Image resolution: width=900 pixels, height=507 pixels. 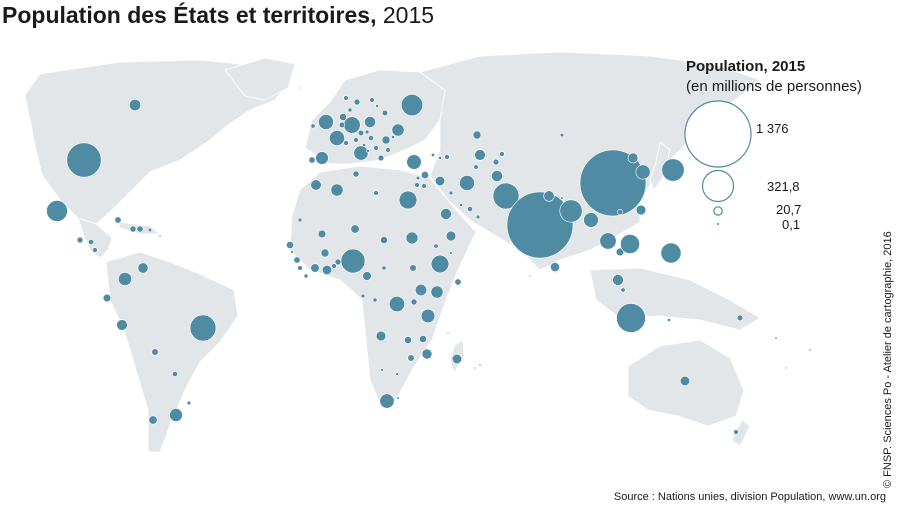 I want to click on land-greenland, so click(x=260, y=79).